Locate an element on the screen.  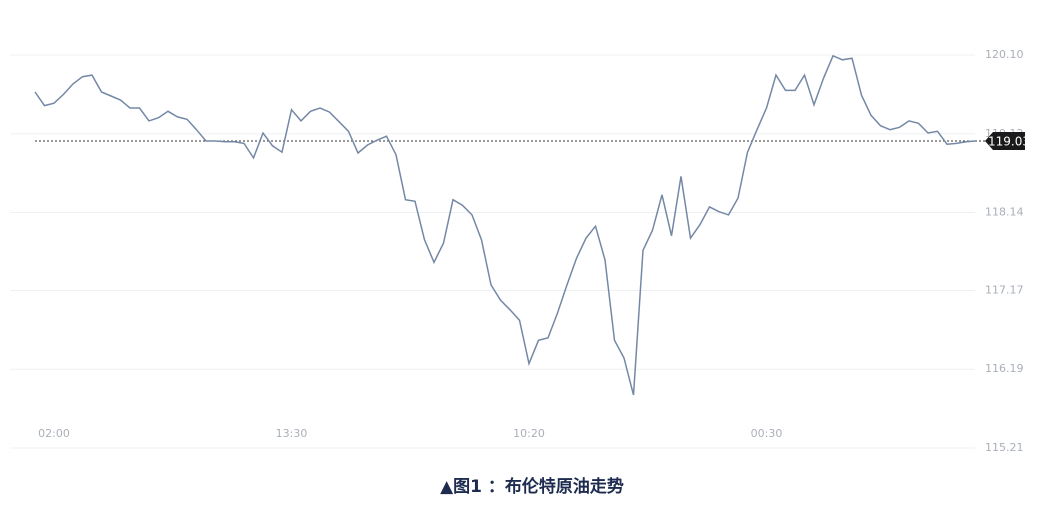
x-tick-label: 13:30 is located at coordinates (292, 433).